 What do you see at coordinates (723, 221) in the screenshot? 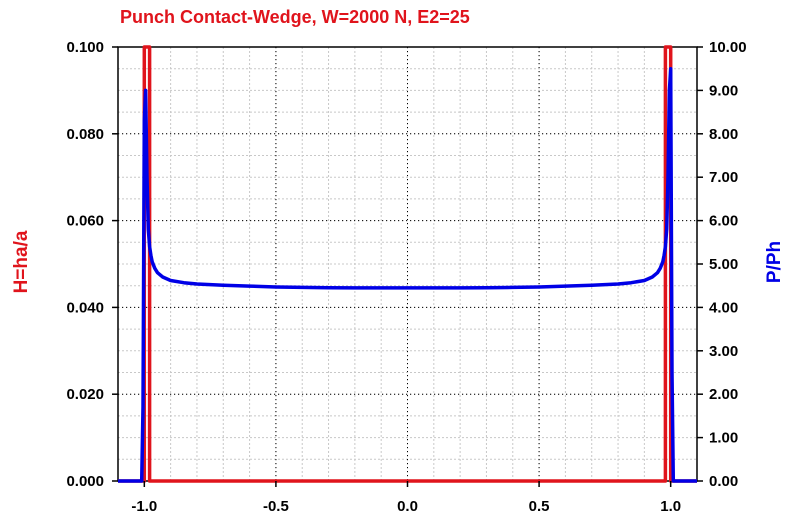
I see `y-right-tick-label: 6.00` at bounding box center [723, 221].